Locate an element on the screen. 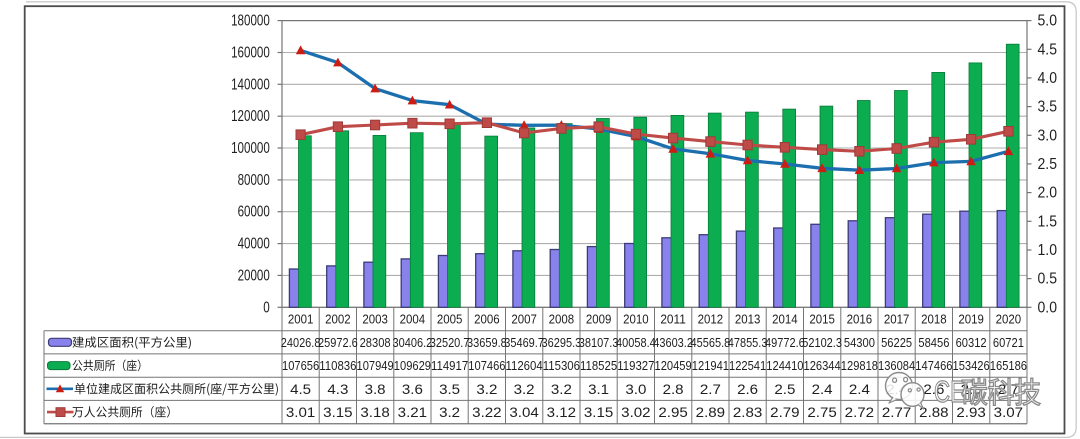  svg-text: 40058.4 is located at coordinates (636, 342).